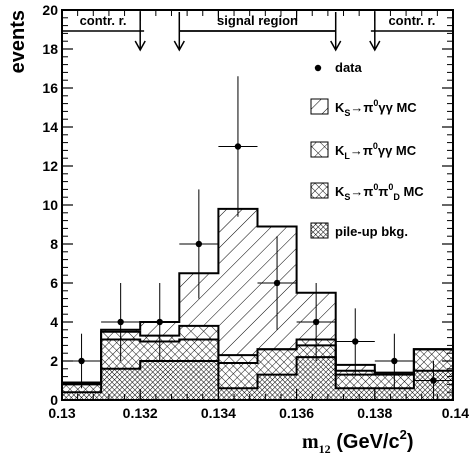 The height and width of the screenshot is (460, 475). What do you see at coordinates (54, 244) in the screenshot?
I see `y-tick-label: 8` at bounding box center [54, 244].